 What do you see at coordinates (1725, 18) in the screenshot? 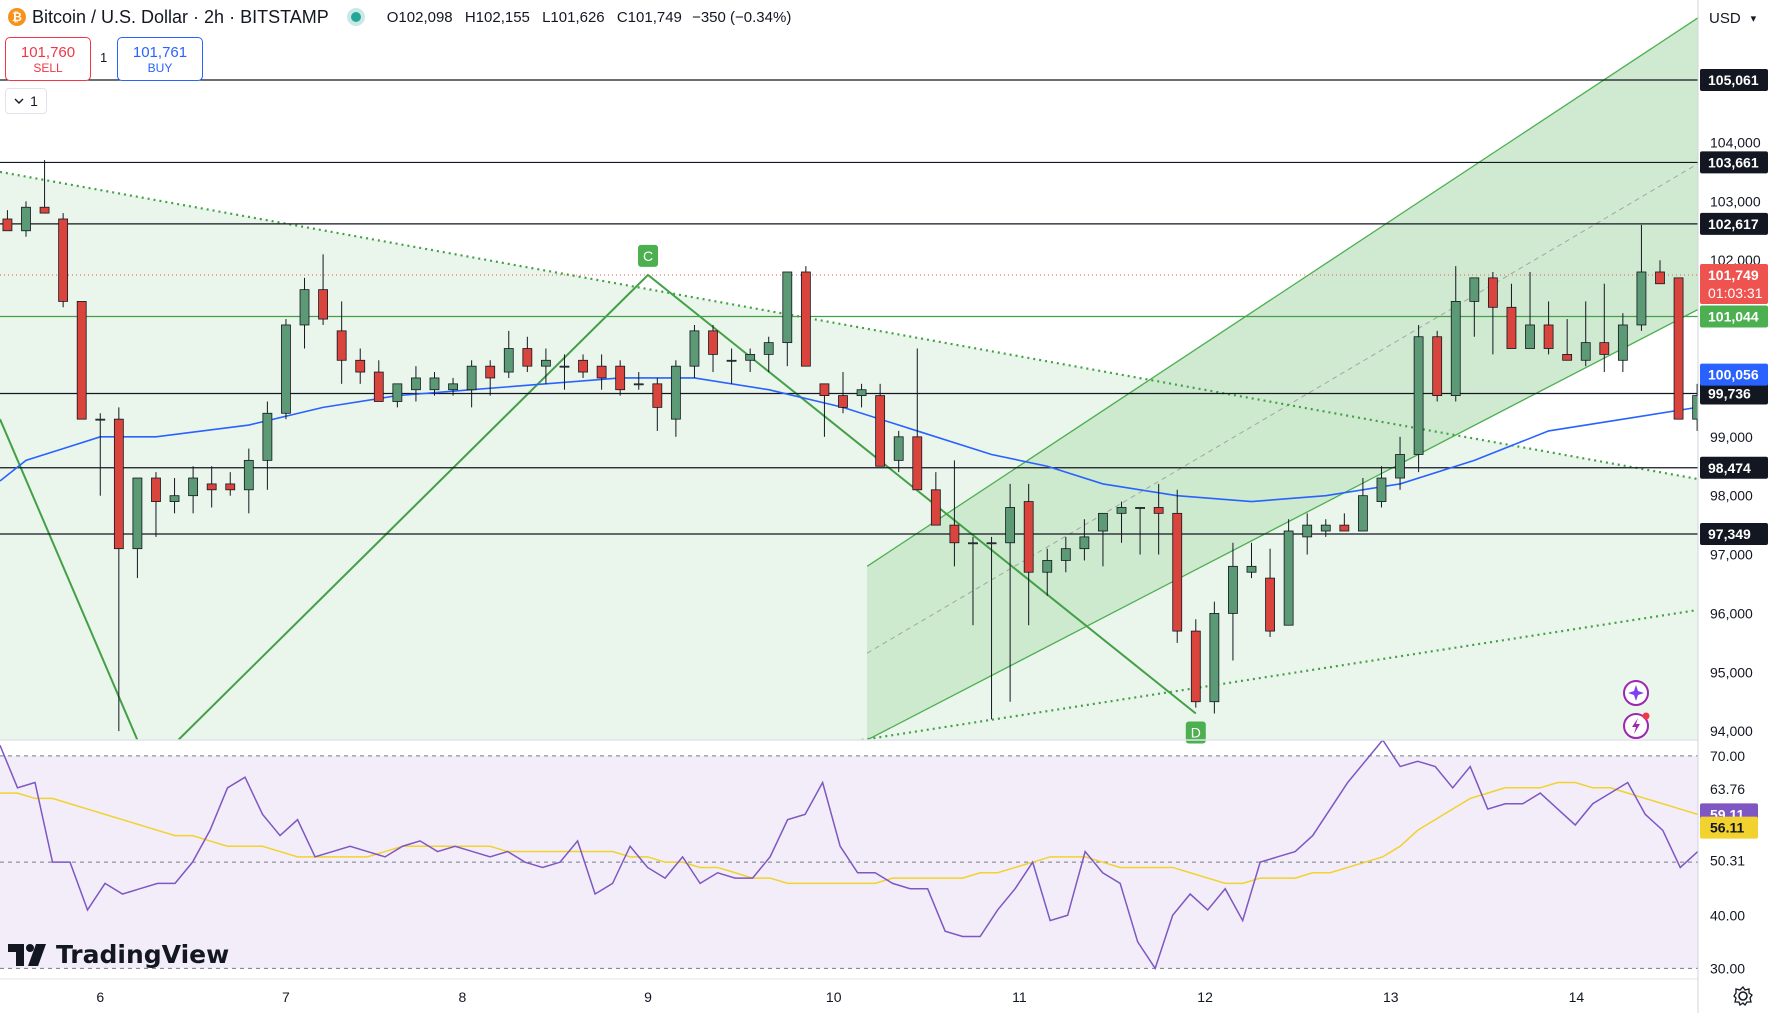
I see `currency-label: USD` at bounding box center [1725, 18].